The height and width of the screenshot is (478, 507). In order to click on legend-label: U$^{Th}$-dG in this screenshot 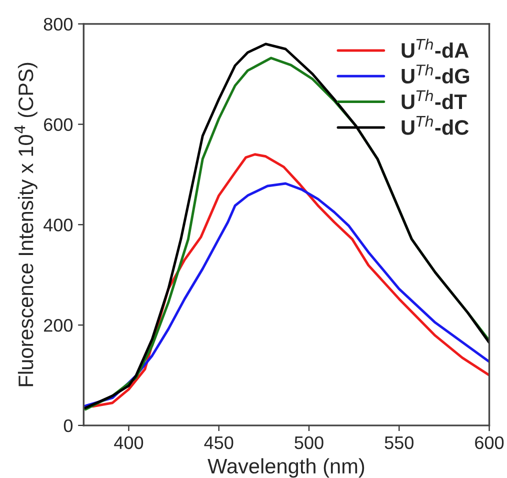, I will do `click(436, 74)`.